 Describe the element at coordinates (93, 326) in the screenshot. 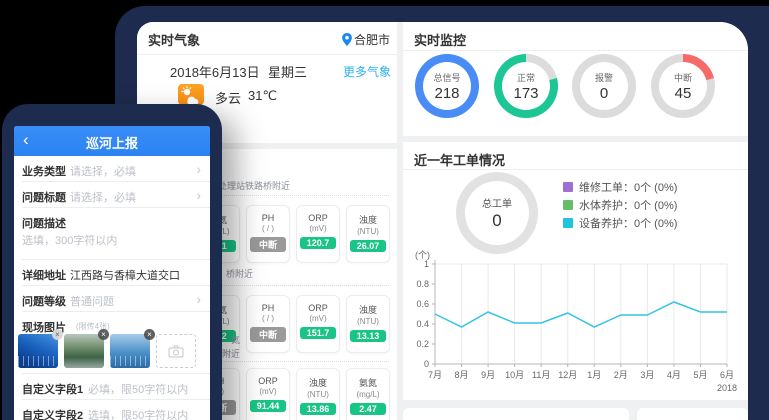

I see `photos-limit-hint: (限传4张)` at that location.